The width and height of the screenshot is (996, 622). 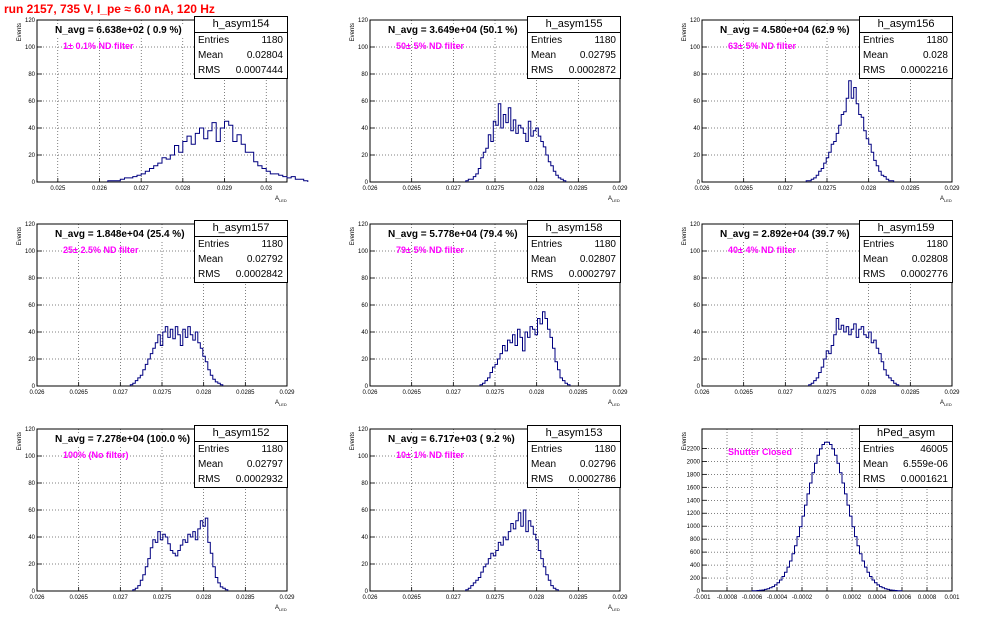 I want to click on navg-label: N_avg = 6.638e+02 ( 0.9 %), so click(x=118, y=30).